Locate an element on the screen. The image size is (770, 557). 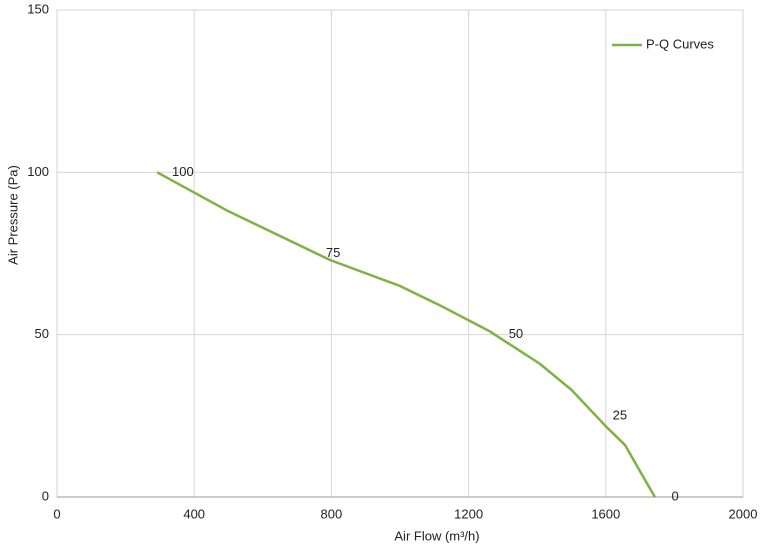
legend-label: P-Q Curves is located at coordinates (680, 43).